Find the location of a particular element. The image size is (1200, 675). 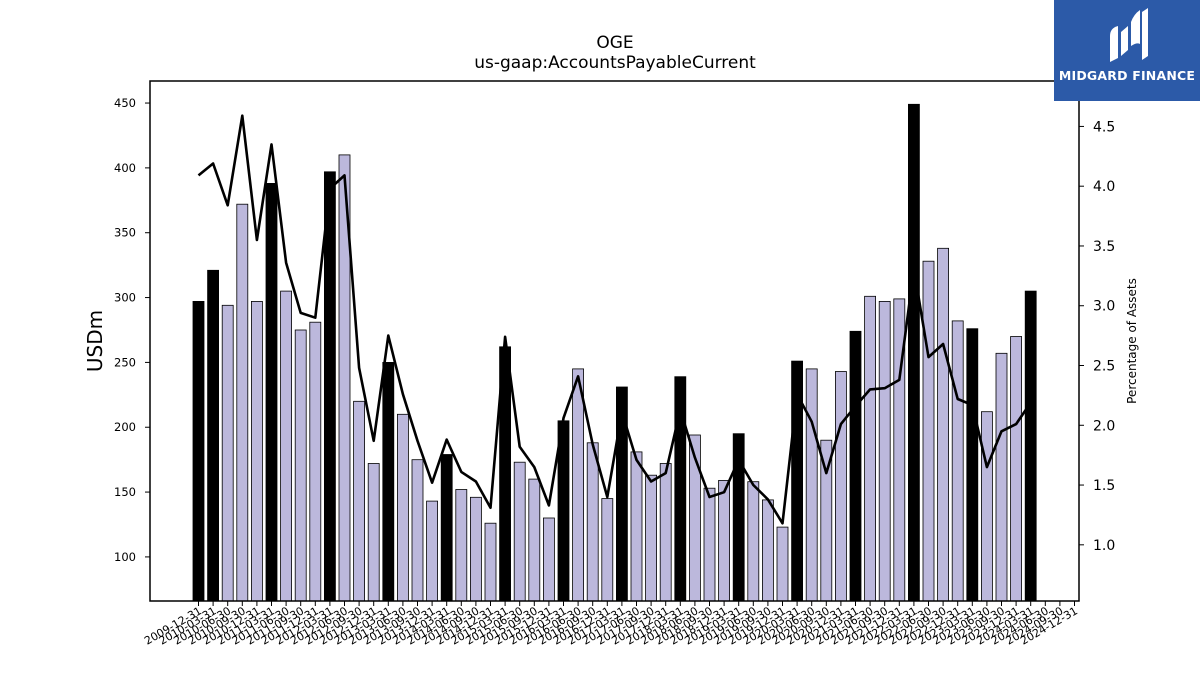

y2-tick-label-3: 2.5 is located at coordinates (1104, 367).